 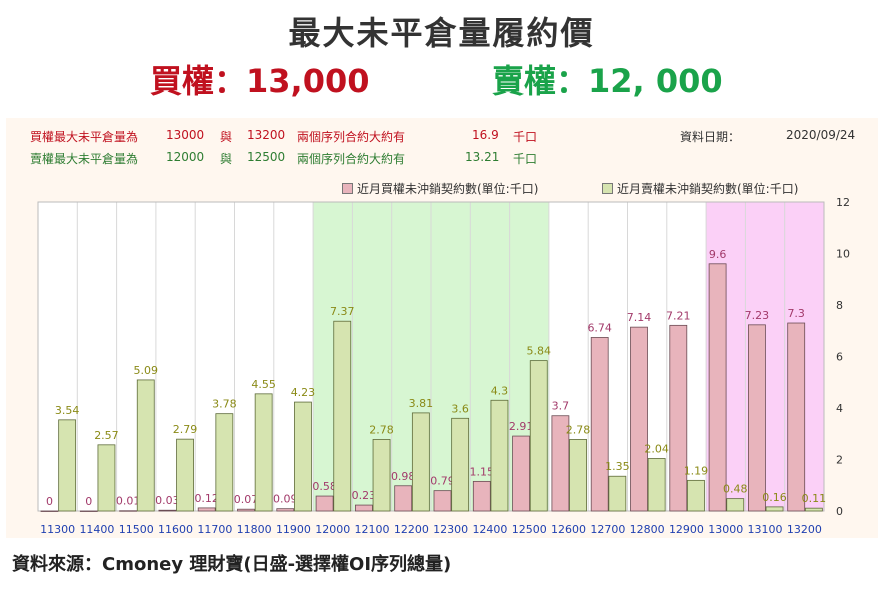 I want to click on page-title: 最大未平倉量履約價, so click(x=441, y=33).